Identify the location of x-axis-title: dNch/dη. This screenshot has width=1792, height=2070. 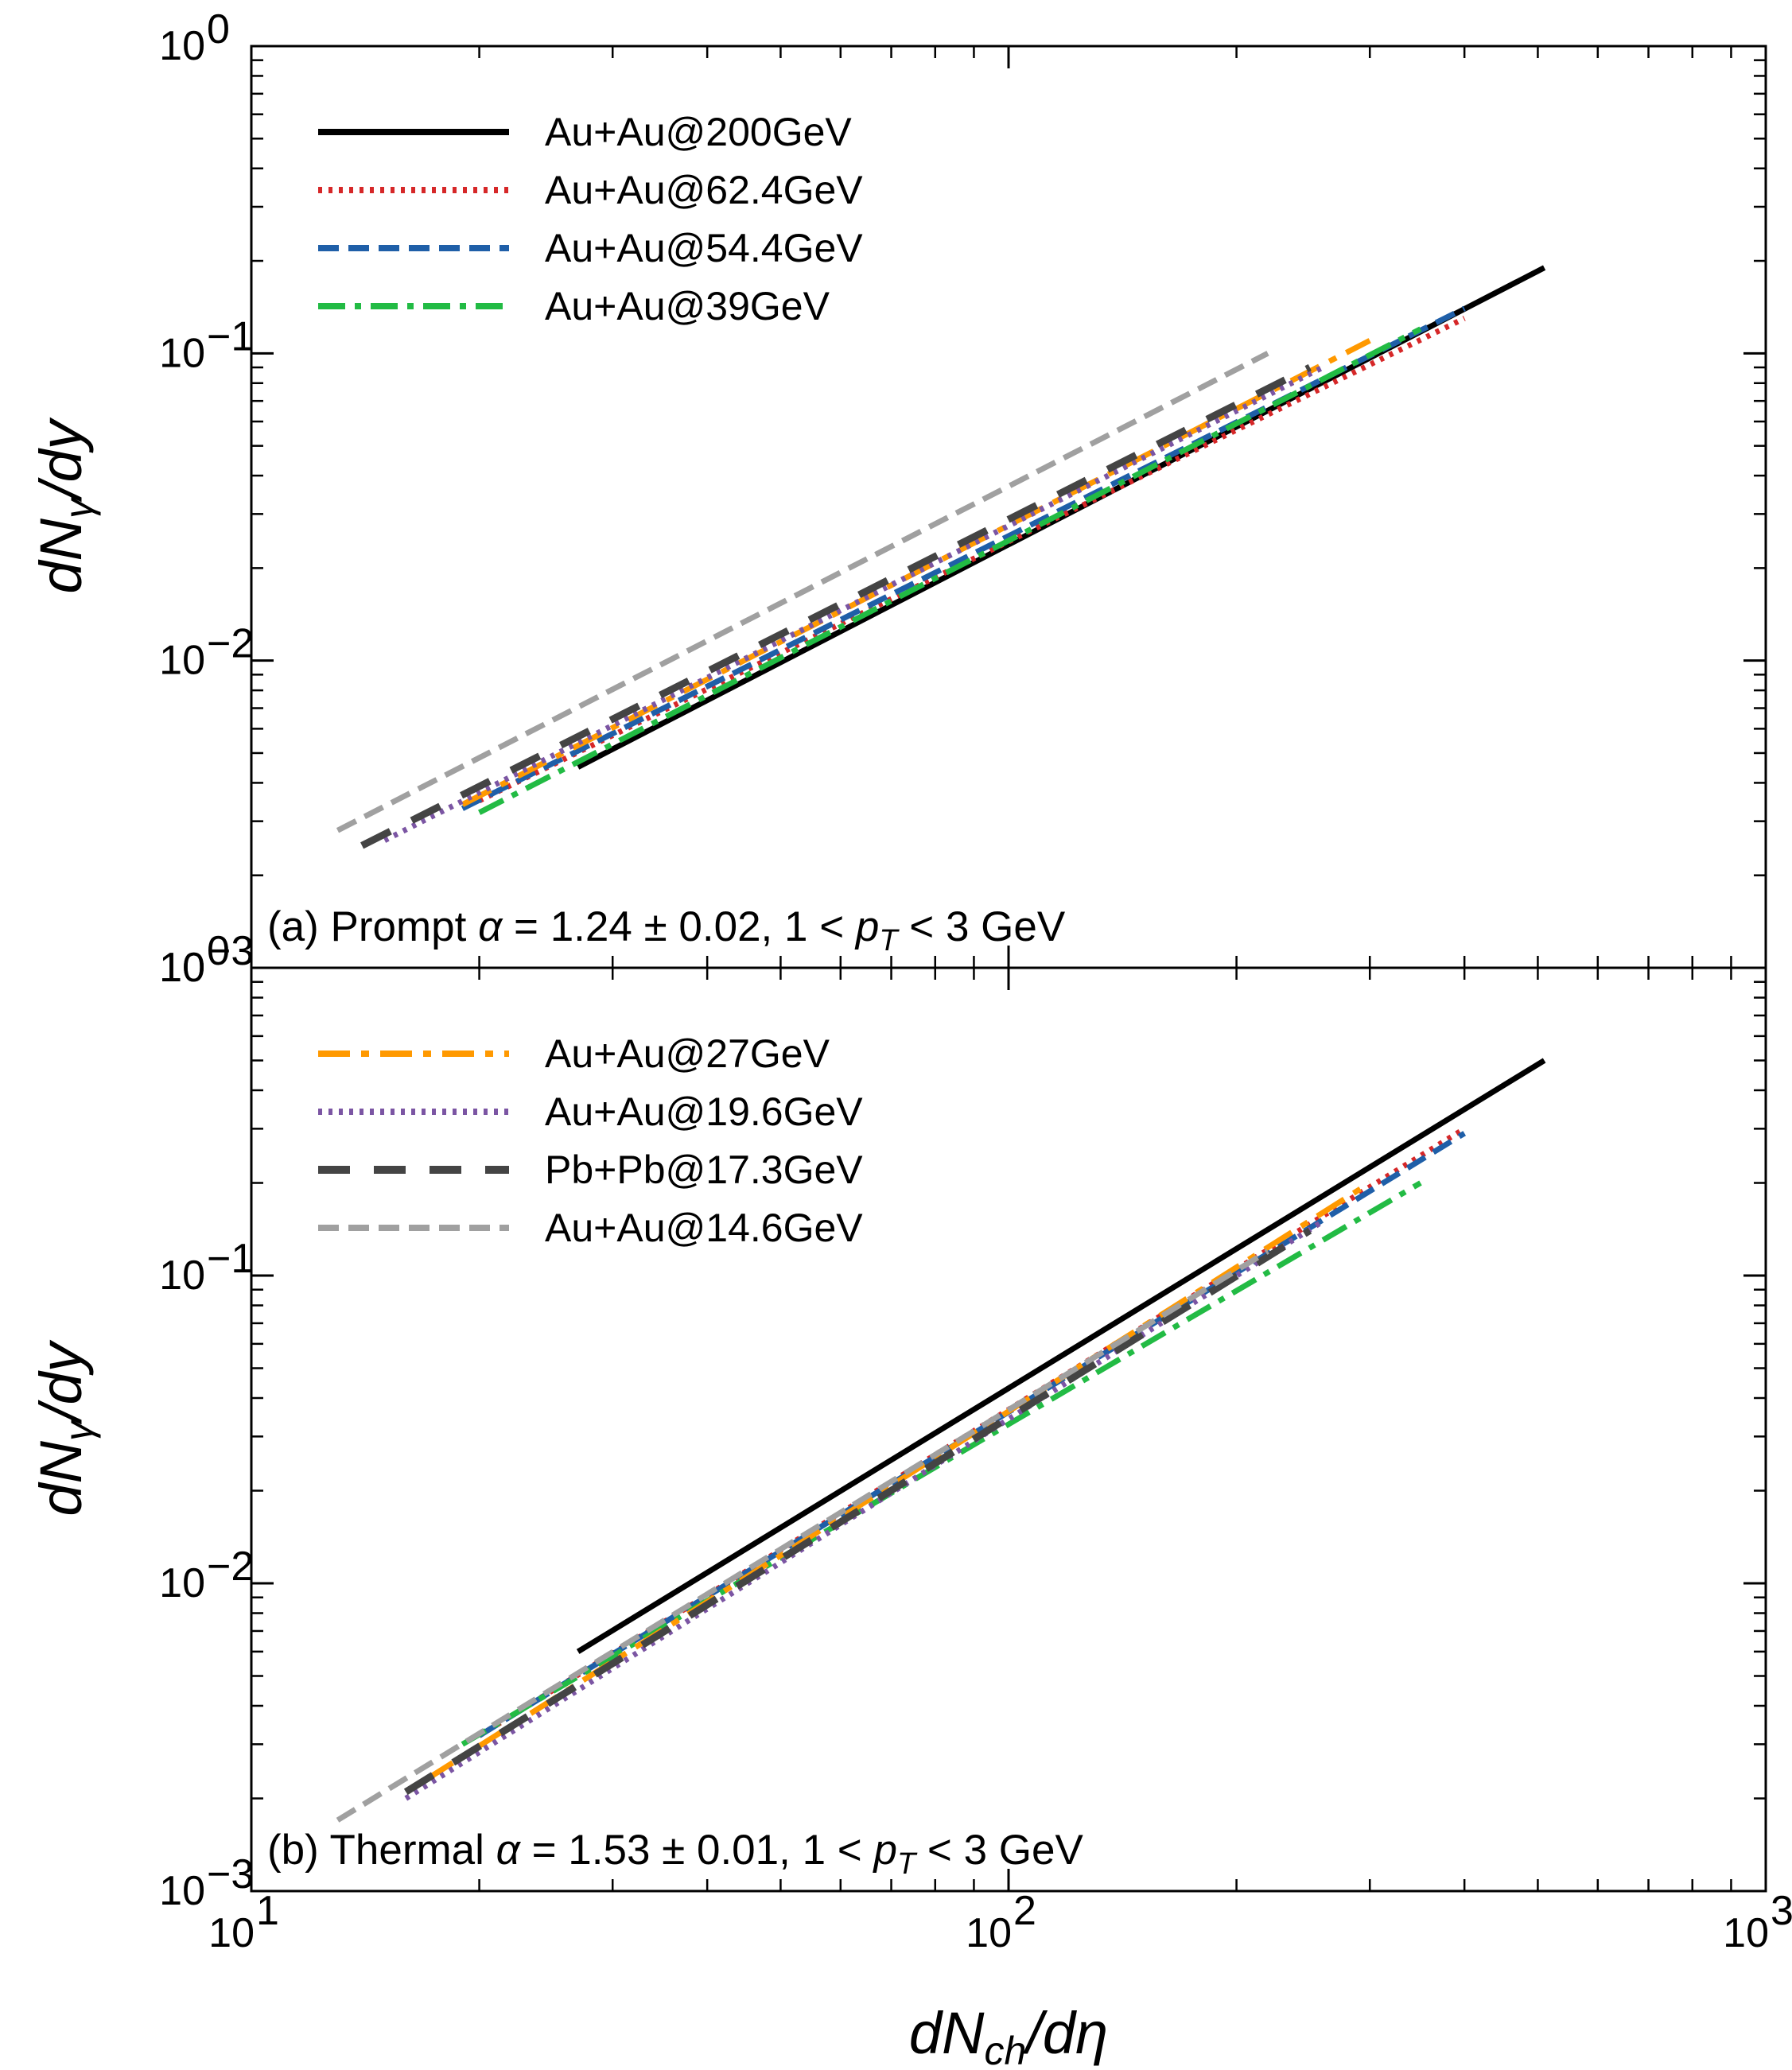
(1008, 2035).